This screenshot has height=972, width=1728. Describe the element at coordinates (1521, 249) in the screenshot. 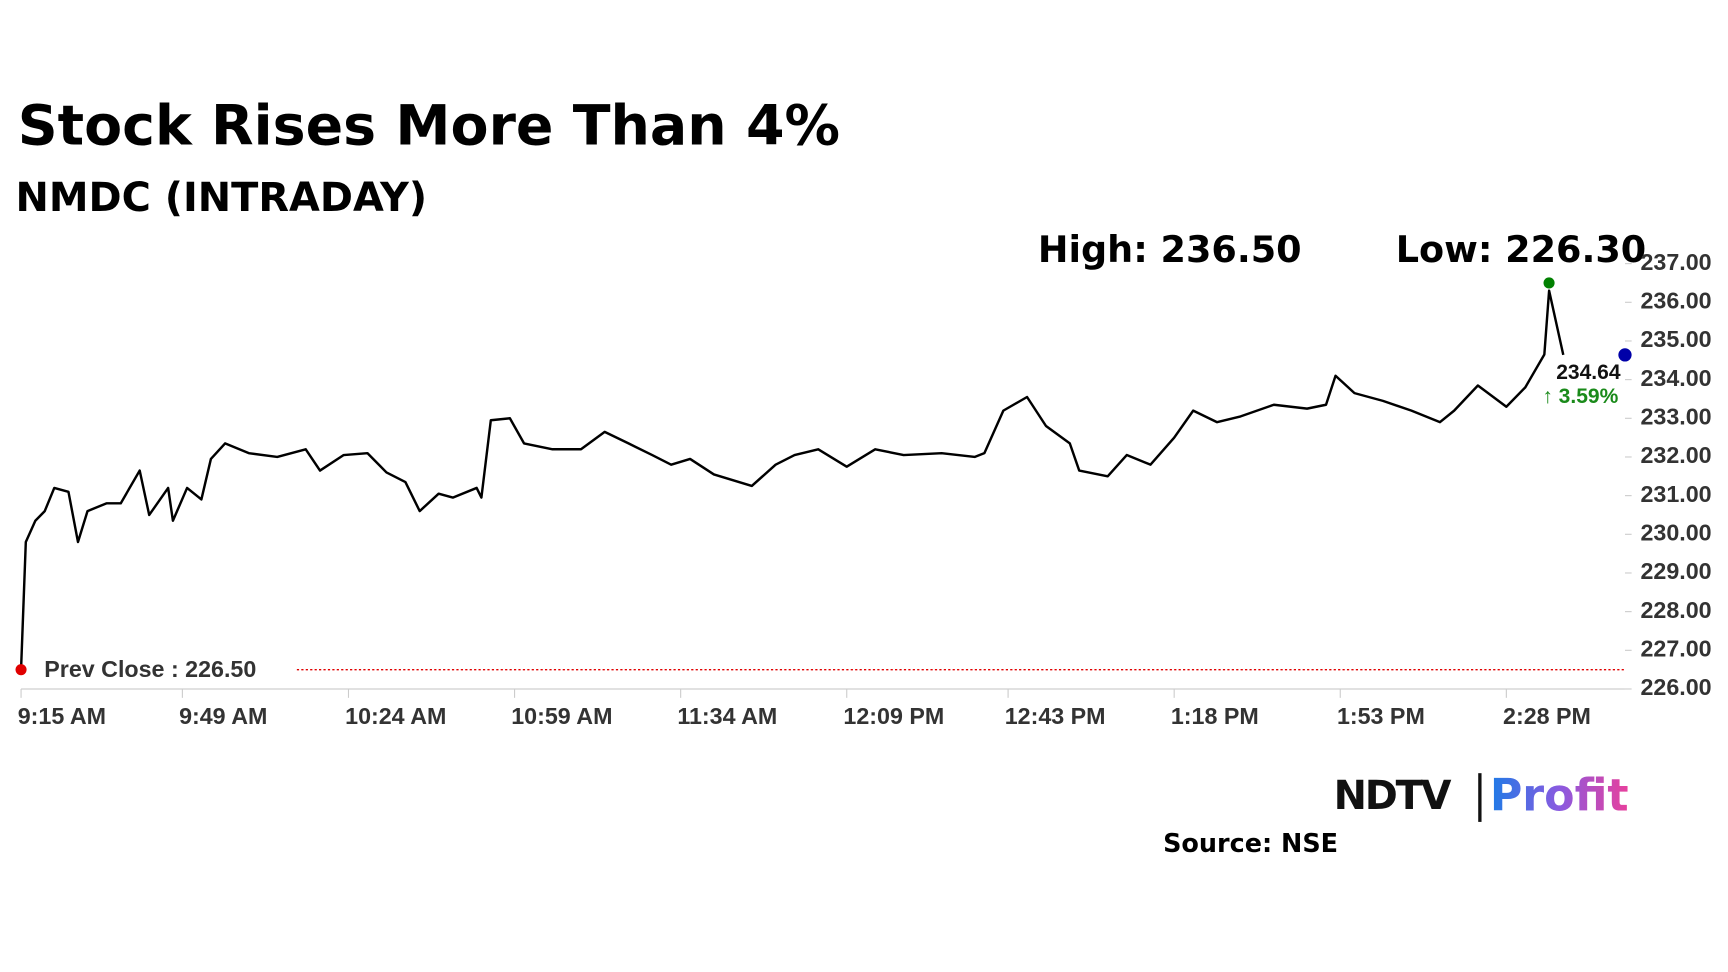

I see `low-label: Low: 226.30` at that location.